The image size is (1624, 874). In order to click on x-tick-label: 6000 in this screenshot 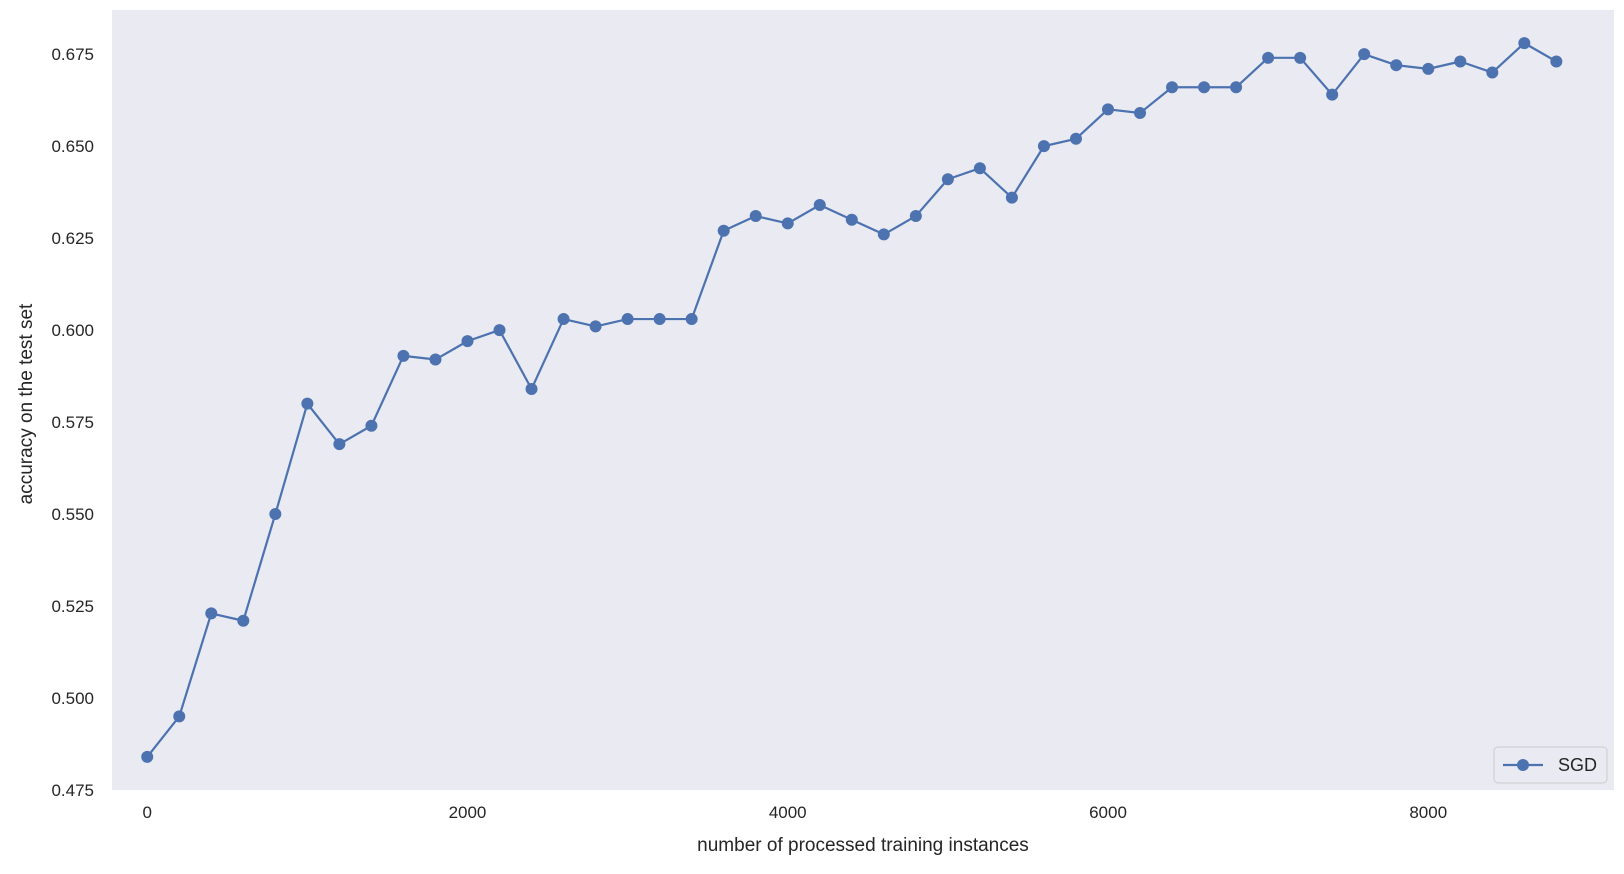, I will do `click(1108, 812)`.